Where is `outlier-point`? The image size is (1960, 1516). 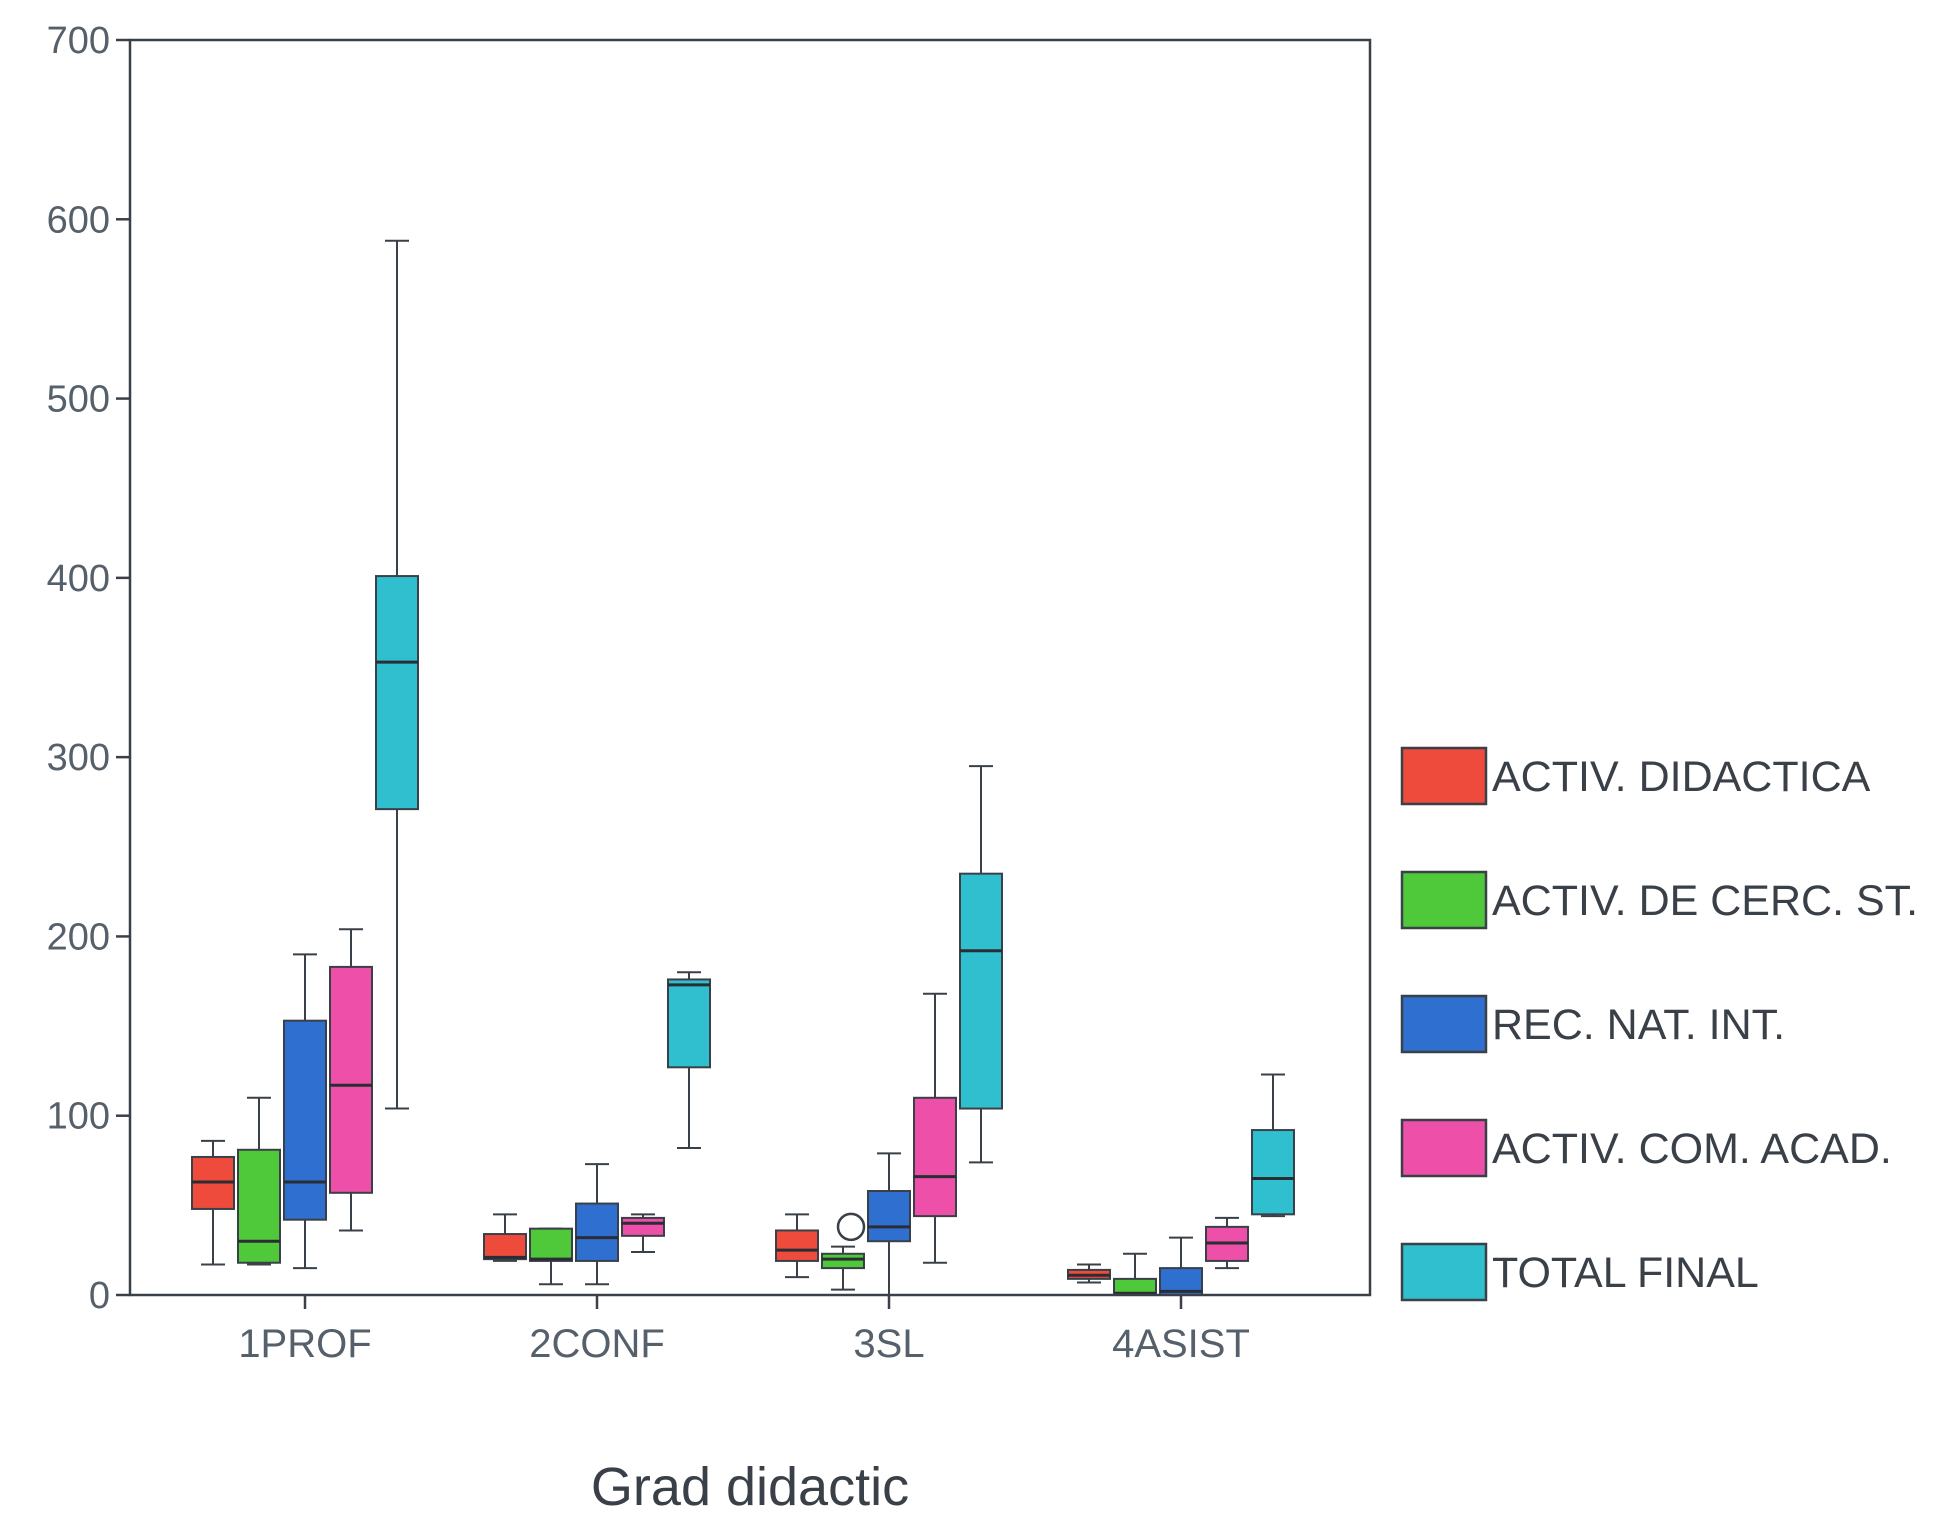
outlier-point is located at coordinates (851, 1227).